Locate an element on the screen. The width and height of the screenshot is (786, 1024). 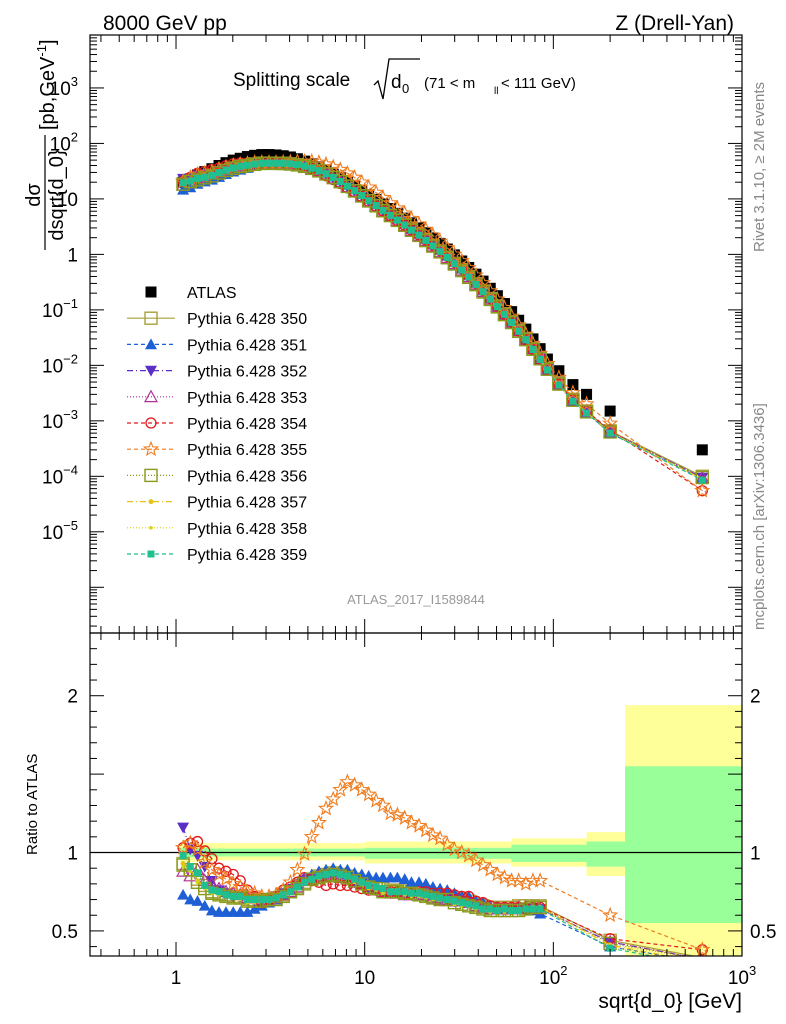
ratio-line is located at coordinates (435, 912).